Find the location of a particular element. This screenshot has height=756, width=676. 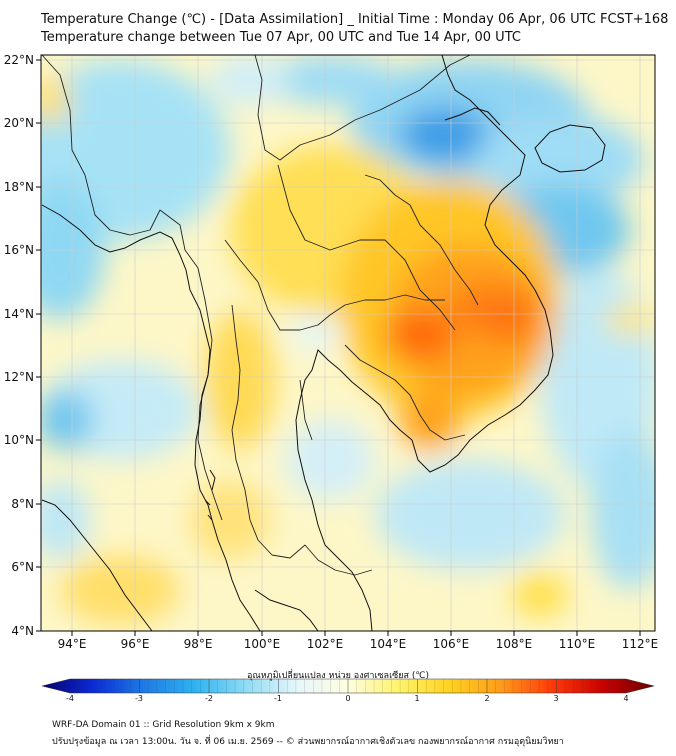

lat-label: 8°N is located at coordinates (26, 504).